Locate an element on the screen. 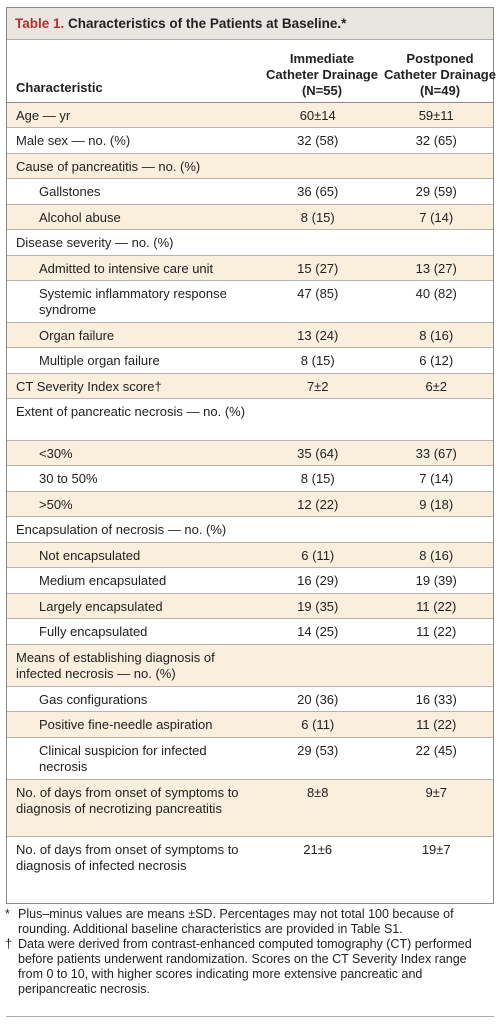 The image size is (501, 1024). row-value-immediate: 36 (65) is located at coordinates (318, 191).